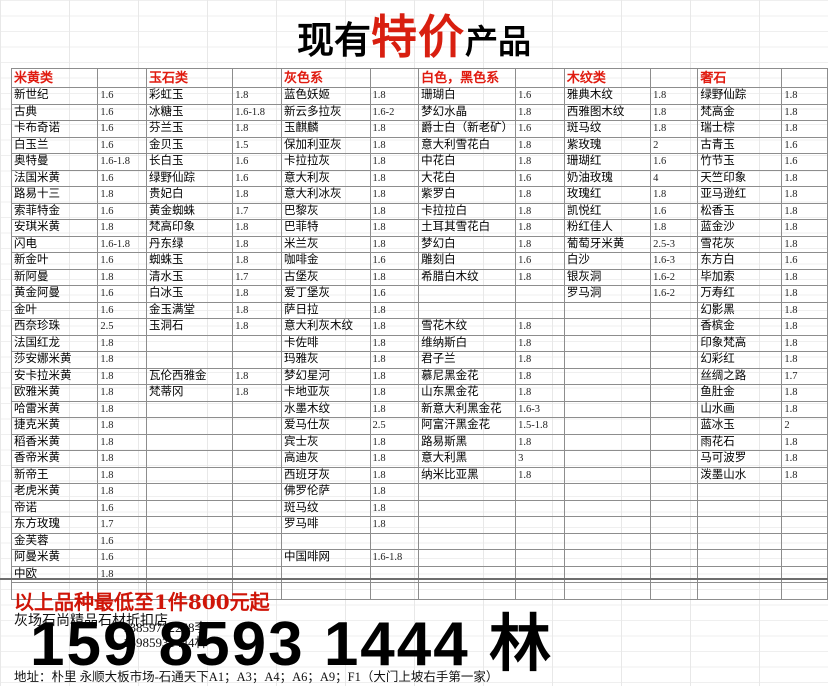 The image size is (828, 686). Describe the element at coordinates (498, 41) in the screenshot. I see `page-title-part3: 产品` at that location.